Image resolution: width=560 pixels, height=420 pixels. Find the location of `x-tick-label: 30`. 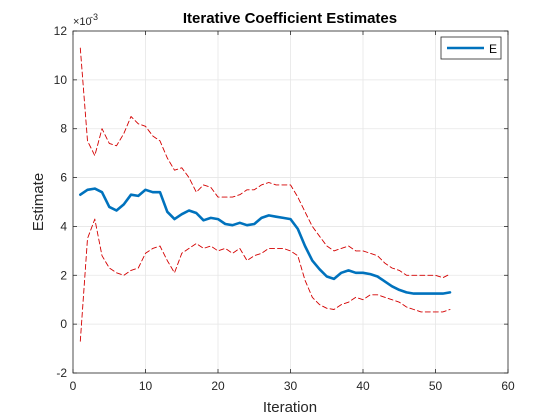

x-tick-label: 30 is located at coordinates (291, 386).